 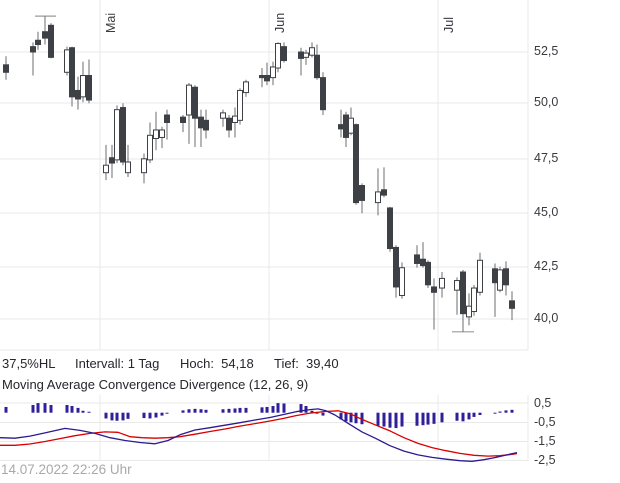 What do you see at coordinates (546, 51) in the screenshot?
I see `price-tick-52-5: 52,5` at bounding box center [546, 51].